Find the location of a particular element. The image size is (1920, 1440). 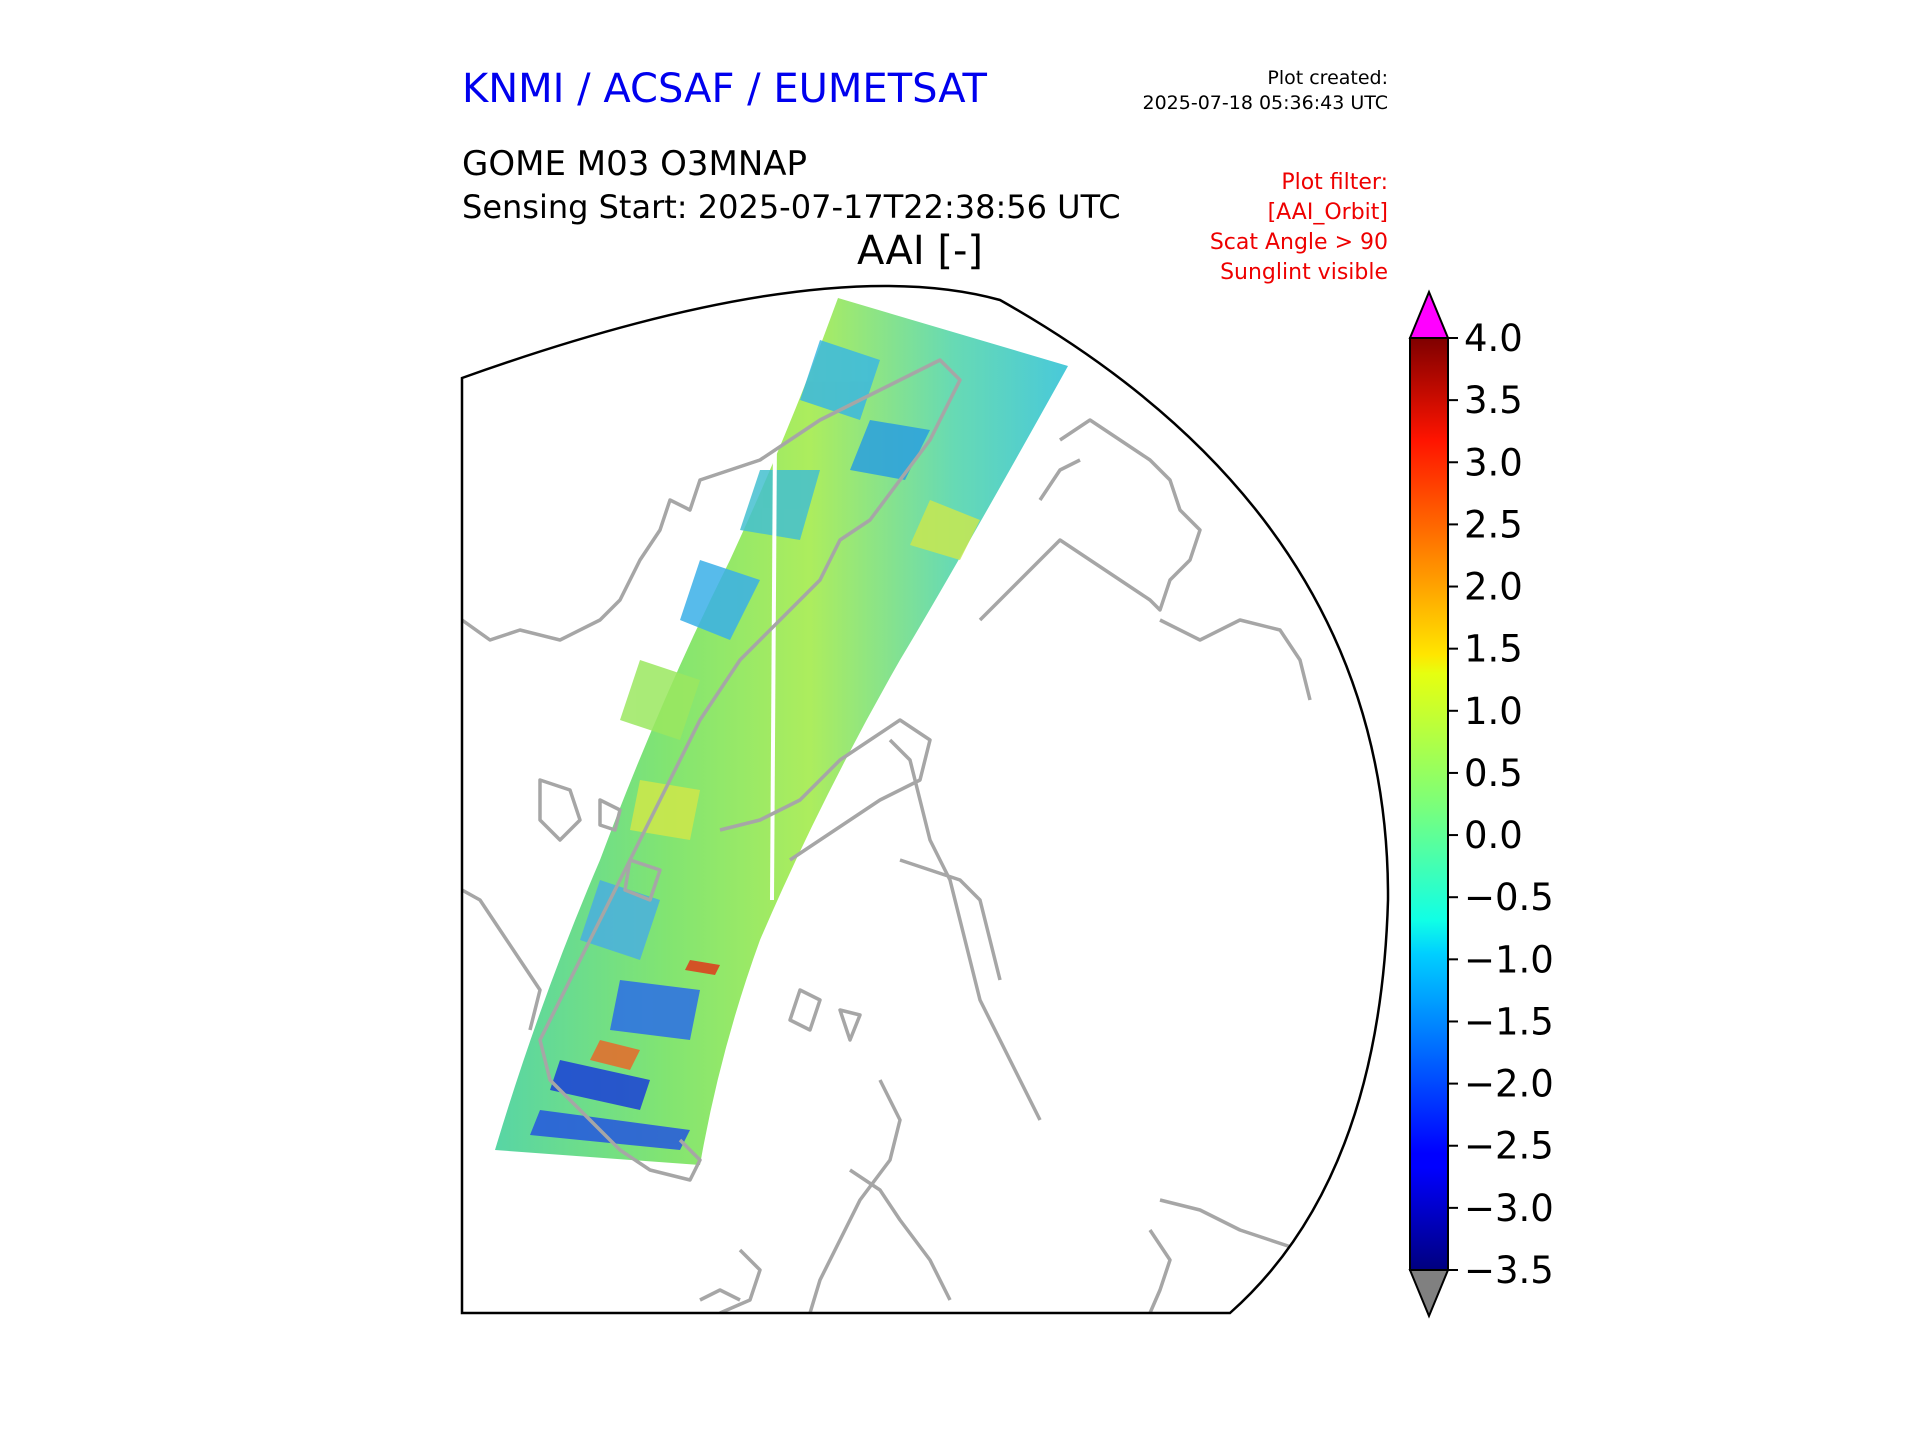

colorbar-tick-label: 4.0 is located at coordinates (1493, 338).